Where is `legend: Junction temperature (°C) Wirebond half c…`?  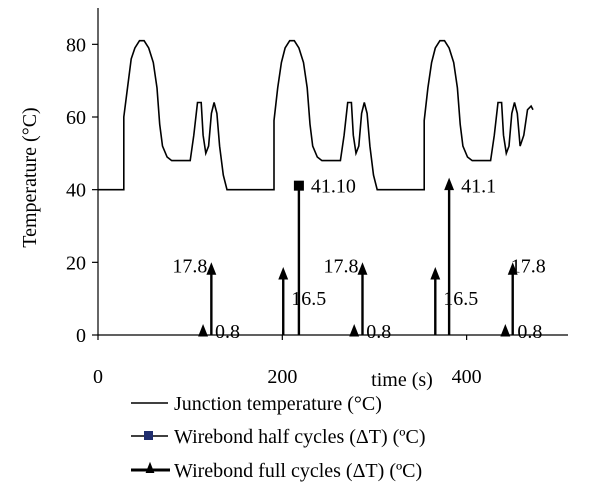
legend: Junction temperature (°C) Wirebond half c… is located at coordinates (278, 437).